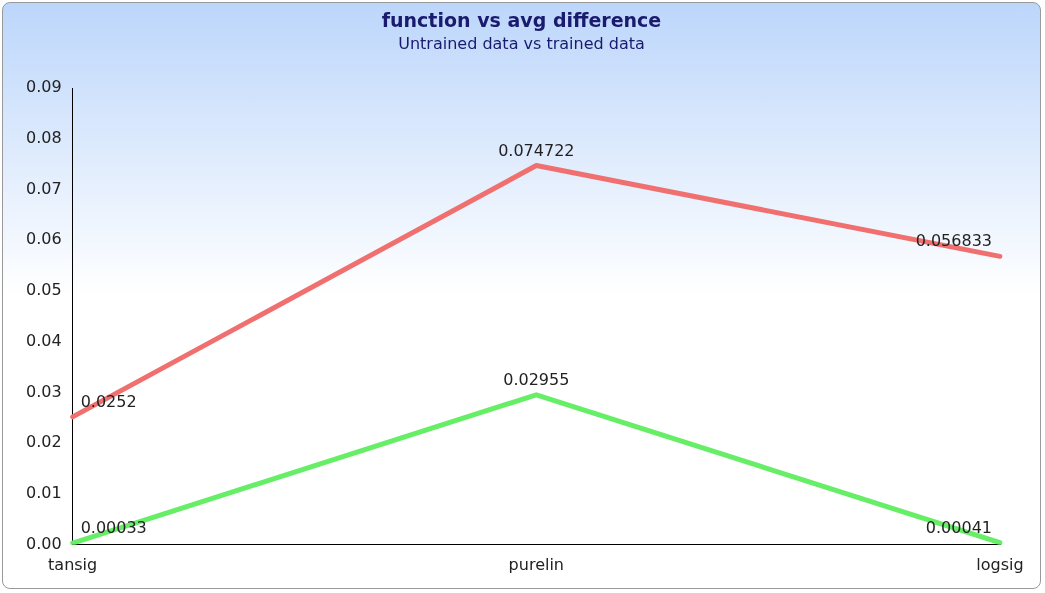  I want to click on x-tick-label: logsig, so click(1000, 564).